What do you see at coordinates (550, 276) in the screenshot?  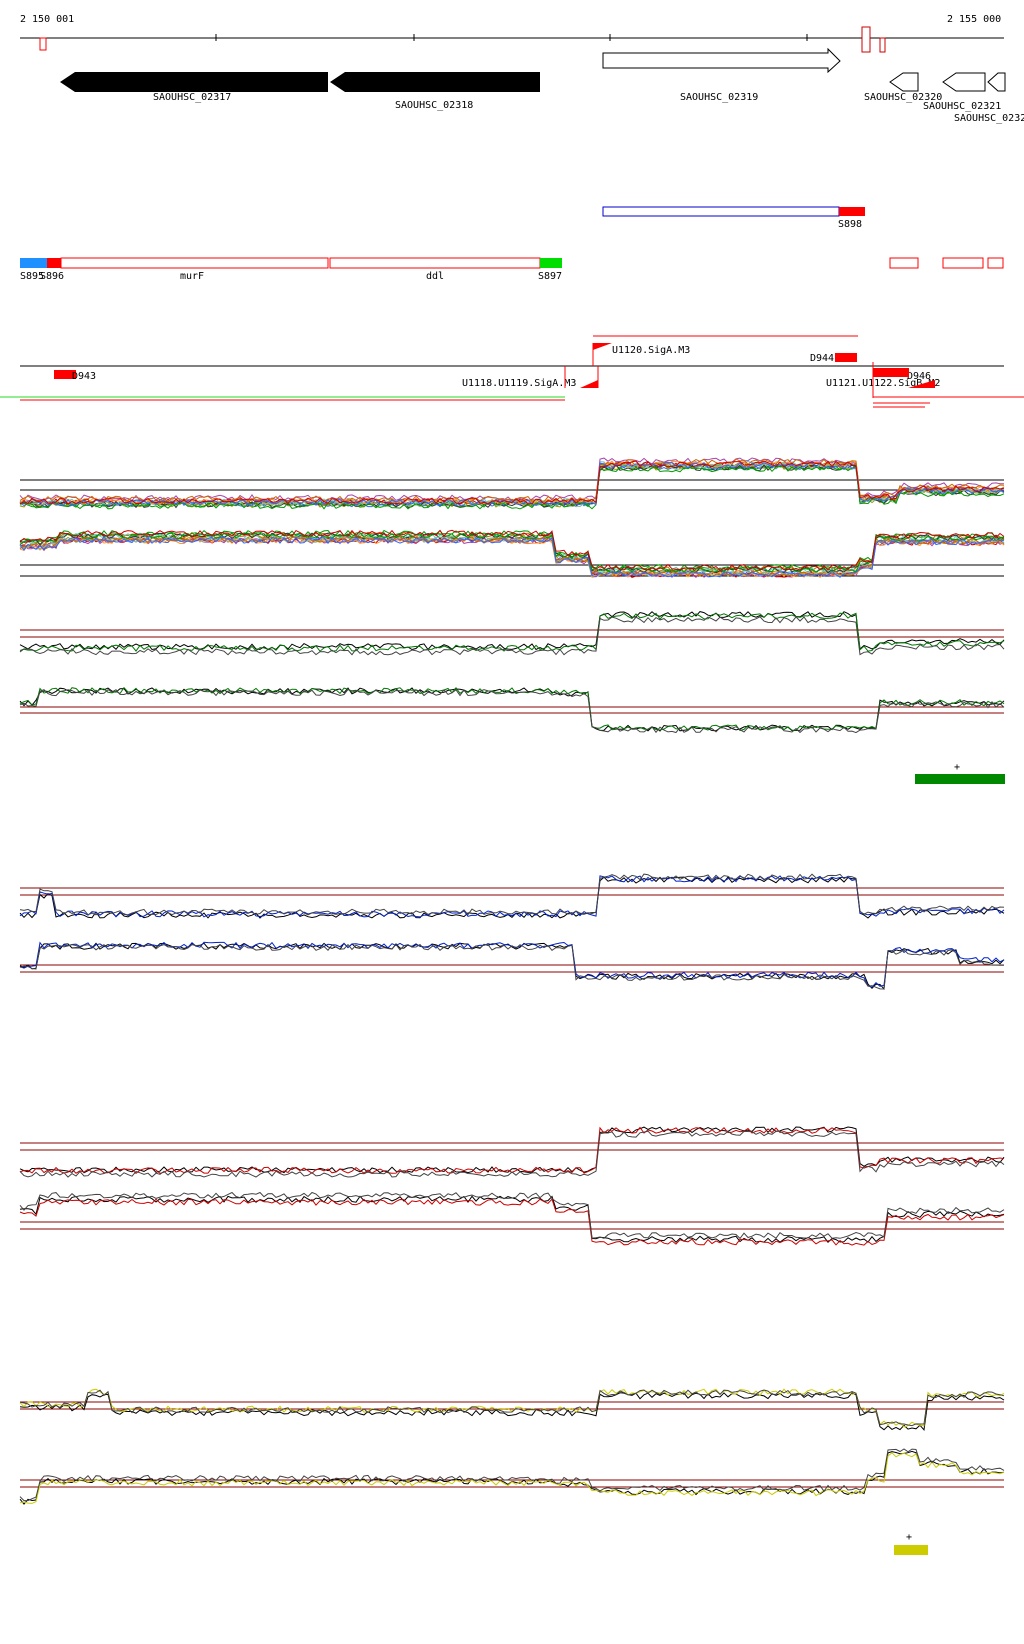 I see `segment-label: S897` at bounding box center [550, 276].